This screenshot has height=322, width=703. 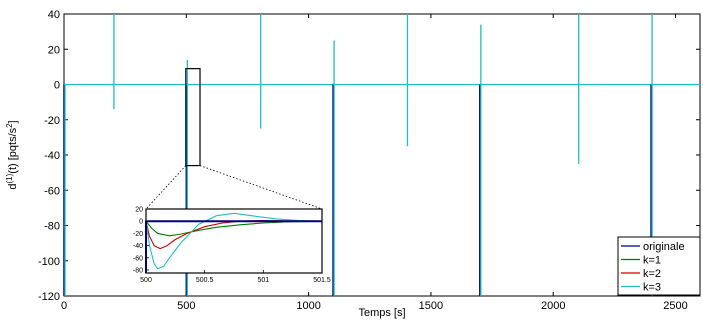 I want to click on y-tick-label: -80, so click(x=52, y=227).